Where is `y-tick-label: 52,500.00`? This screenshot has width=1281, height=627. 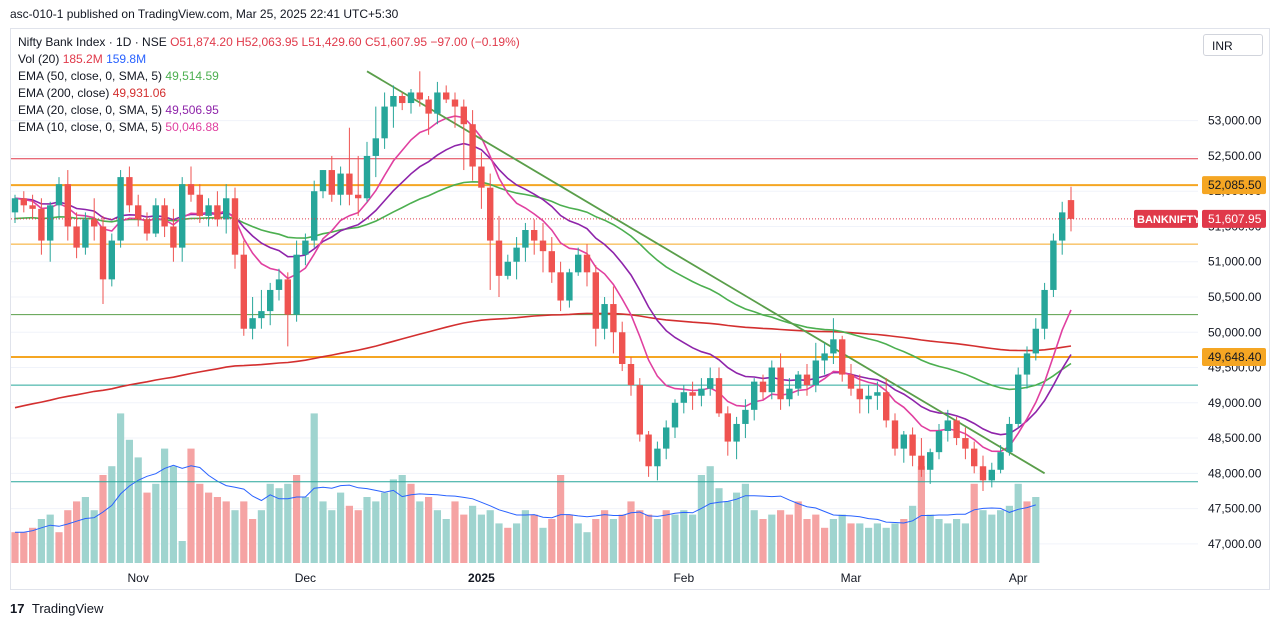 y-tick-label: 52,500.00 is located at coordinates (1235, 156).